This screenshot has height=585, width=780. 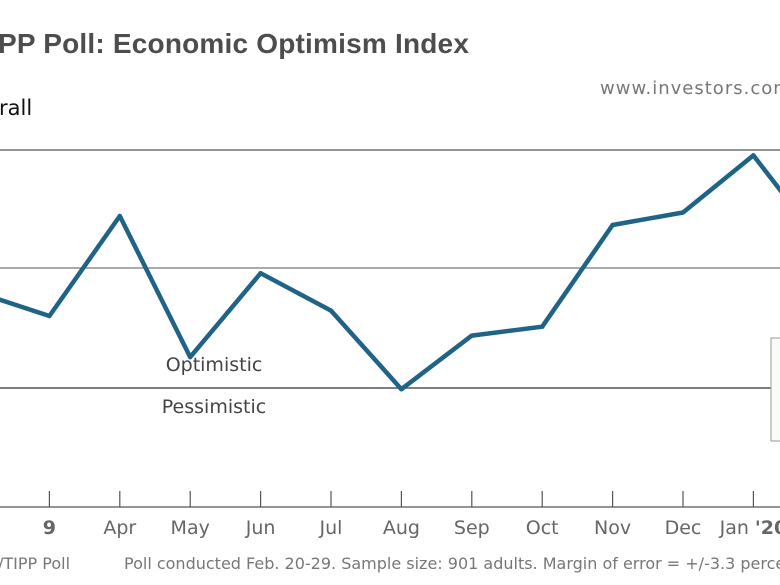 What do you see at coordinates (16, 108) in the screenshot?
I see `series-label: rall` at bounding box center [16, 108].